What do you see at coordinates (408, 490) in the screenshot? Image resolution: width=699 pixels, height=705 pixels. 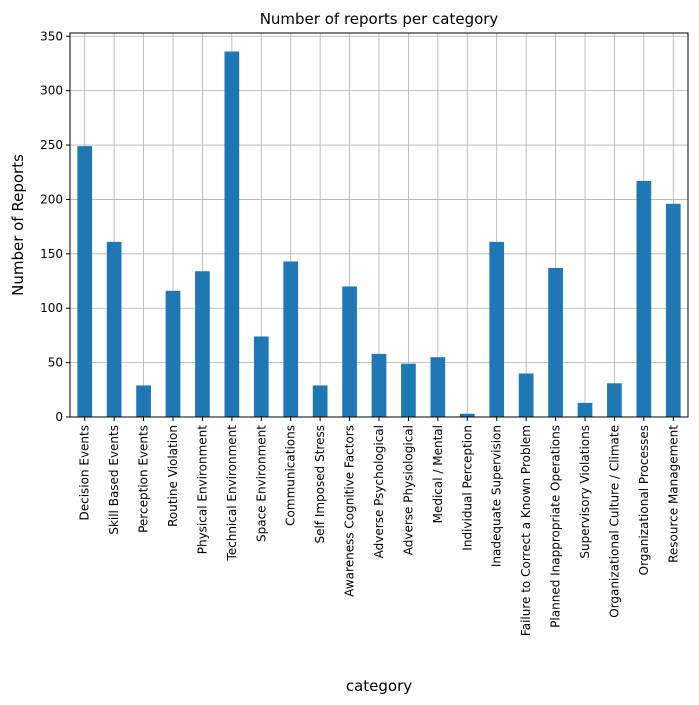 I see `x-tick-label: Adverse Physiological` at bounding box center [408, 490].